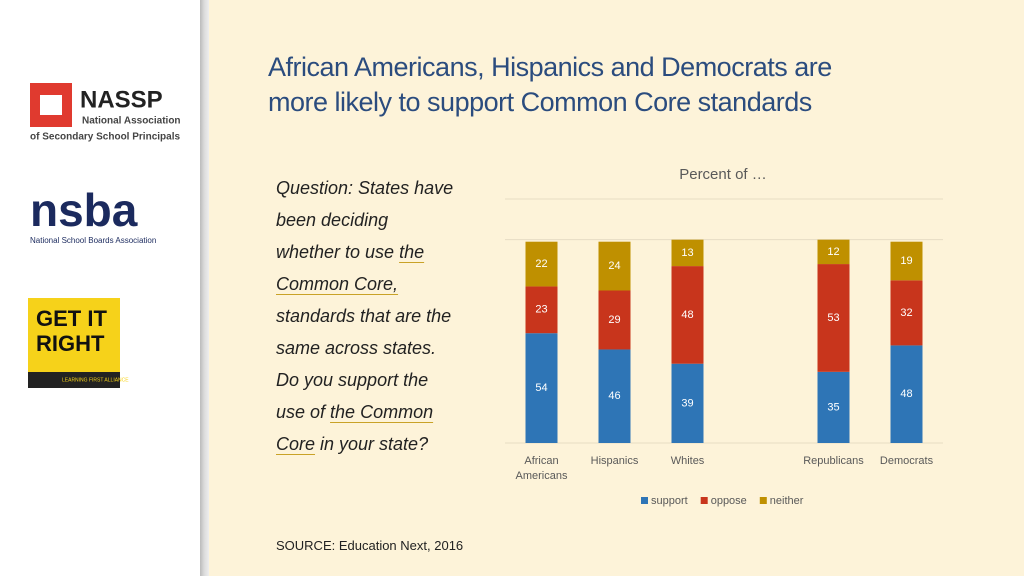  I want to click on q-text: same across states., so click(356, 348).